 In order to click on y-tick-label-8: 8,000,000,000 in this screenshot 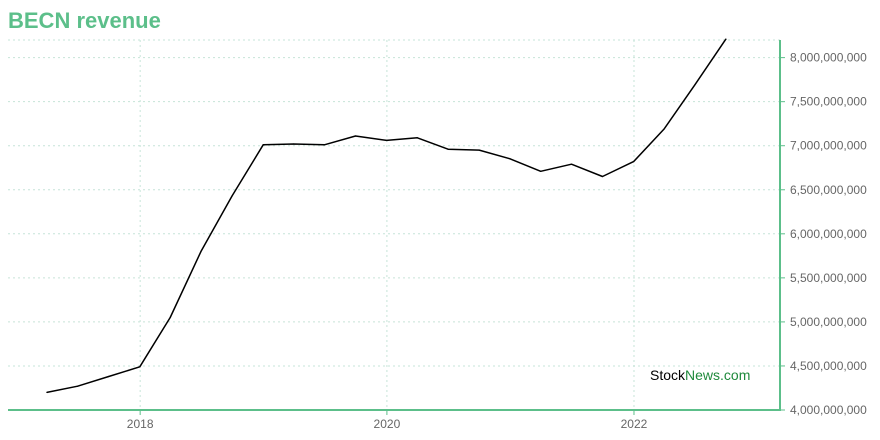, I will do `click(828, 58)`.